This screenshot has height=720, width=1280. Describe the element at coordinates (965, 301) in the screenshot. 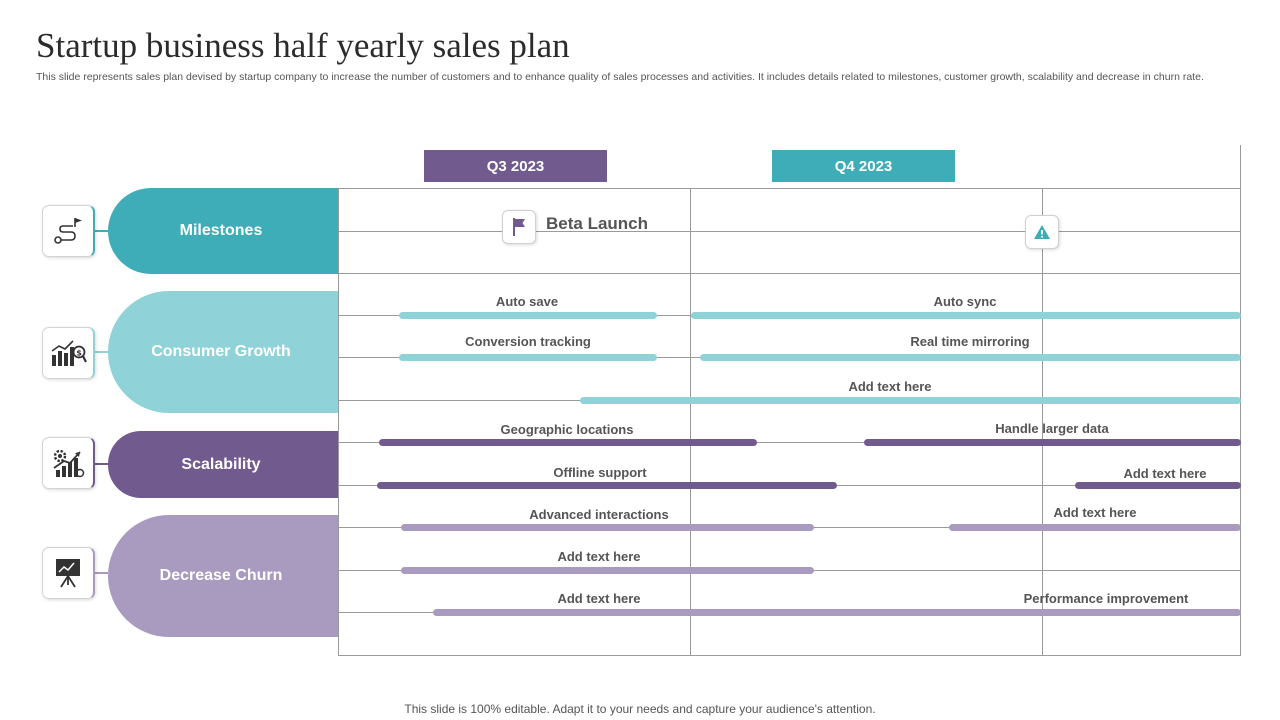

I see `task-label-auto-sync: Auto sync` at that location.